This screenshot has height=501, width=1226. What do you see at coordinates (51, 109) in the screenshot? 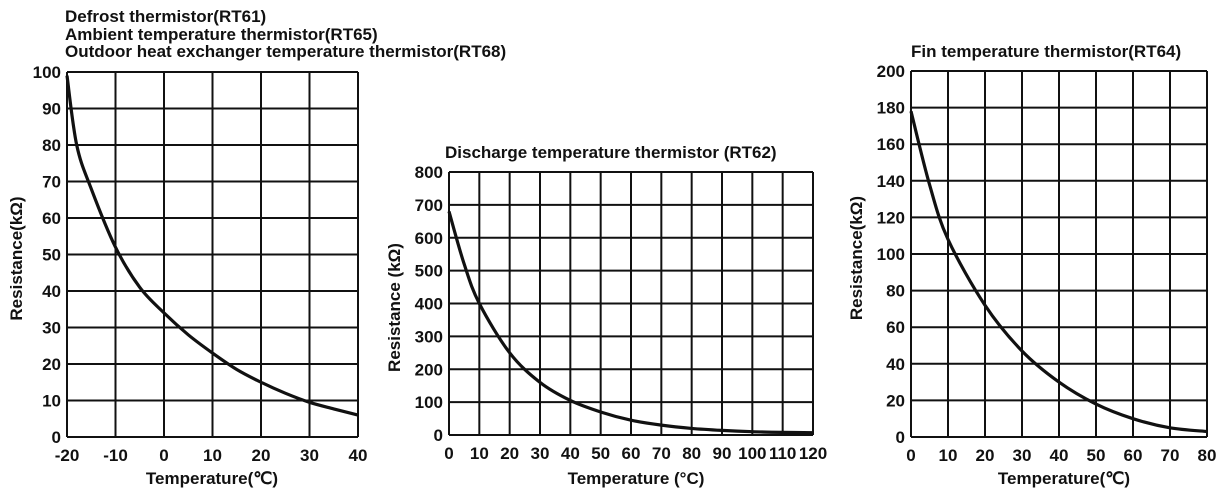
I see `y-tick-label: 90` at bounding box center [51, 109].